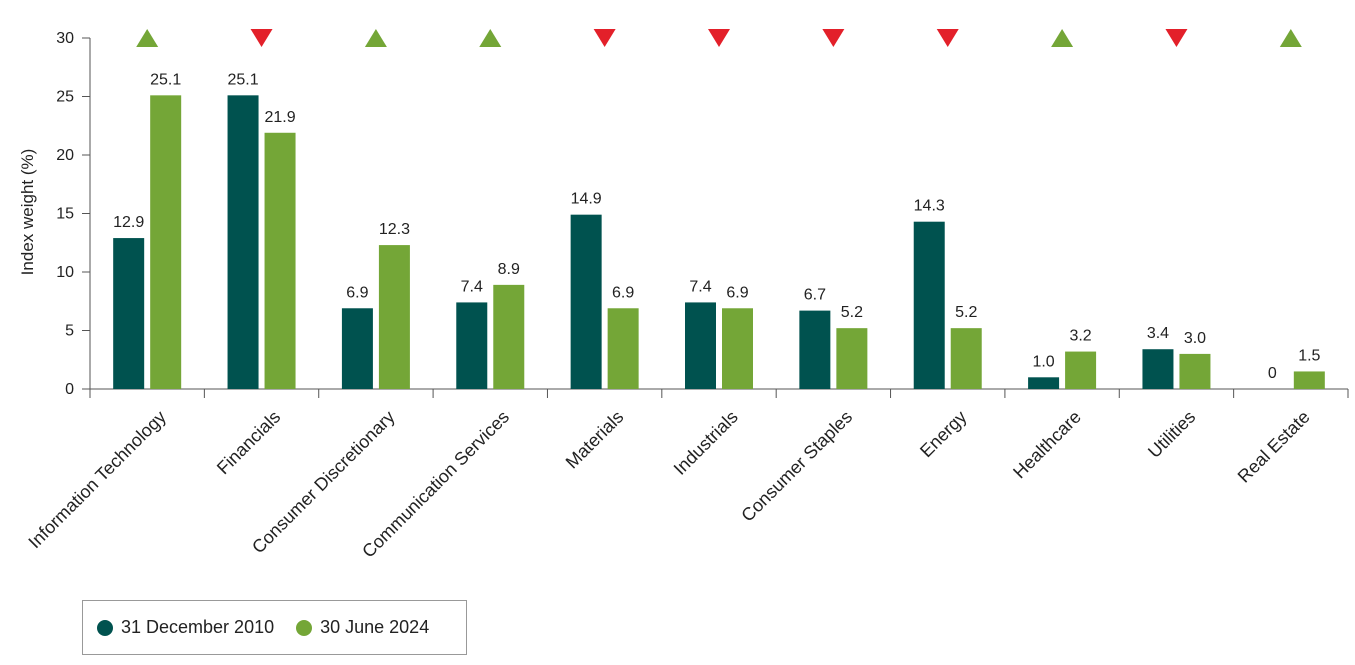  What do you see at coordinates (1309, 355) in the screenshot?
I see `data-label: 1.5` at bounding box center [1309, 355].